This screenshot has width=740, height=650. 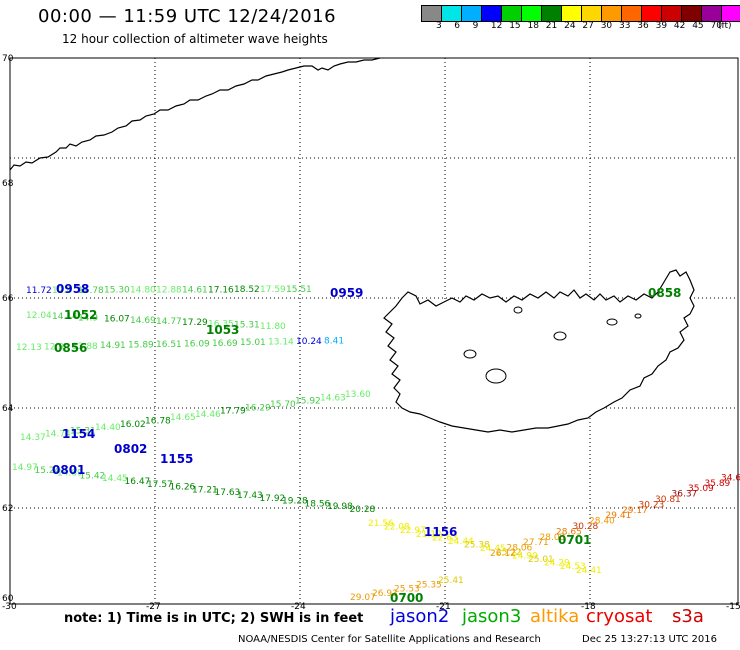 I want to click on satellite-s3a: s3a, so click(x=688, y=616).